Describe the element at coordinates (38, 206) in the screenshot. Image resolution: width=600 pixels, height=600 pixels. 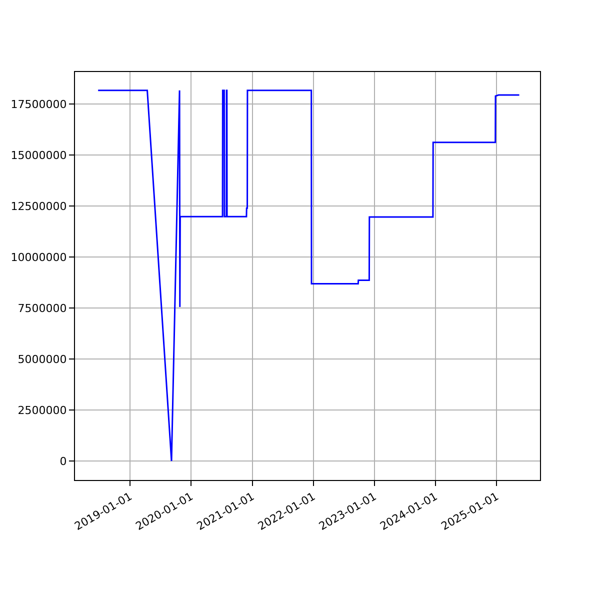
I see `y-tick-label: 12500000` at that location.